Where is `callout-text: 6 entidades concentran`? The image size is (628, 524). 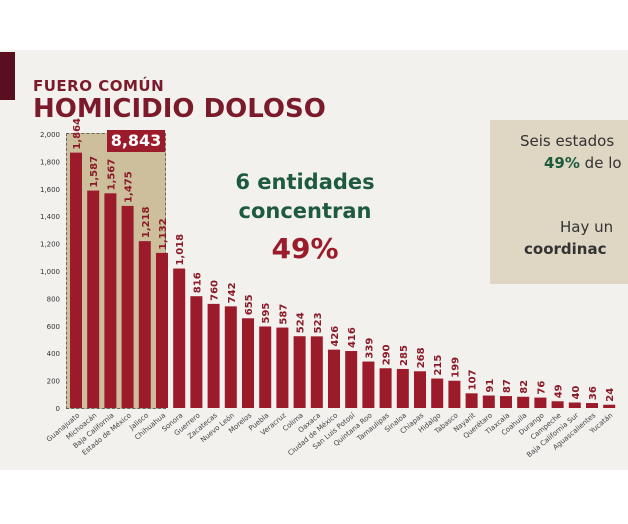 callout-text: 6 entidades concentran is located at coordinates (305, 197).